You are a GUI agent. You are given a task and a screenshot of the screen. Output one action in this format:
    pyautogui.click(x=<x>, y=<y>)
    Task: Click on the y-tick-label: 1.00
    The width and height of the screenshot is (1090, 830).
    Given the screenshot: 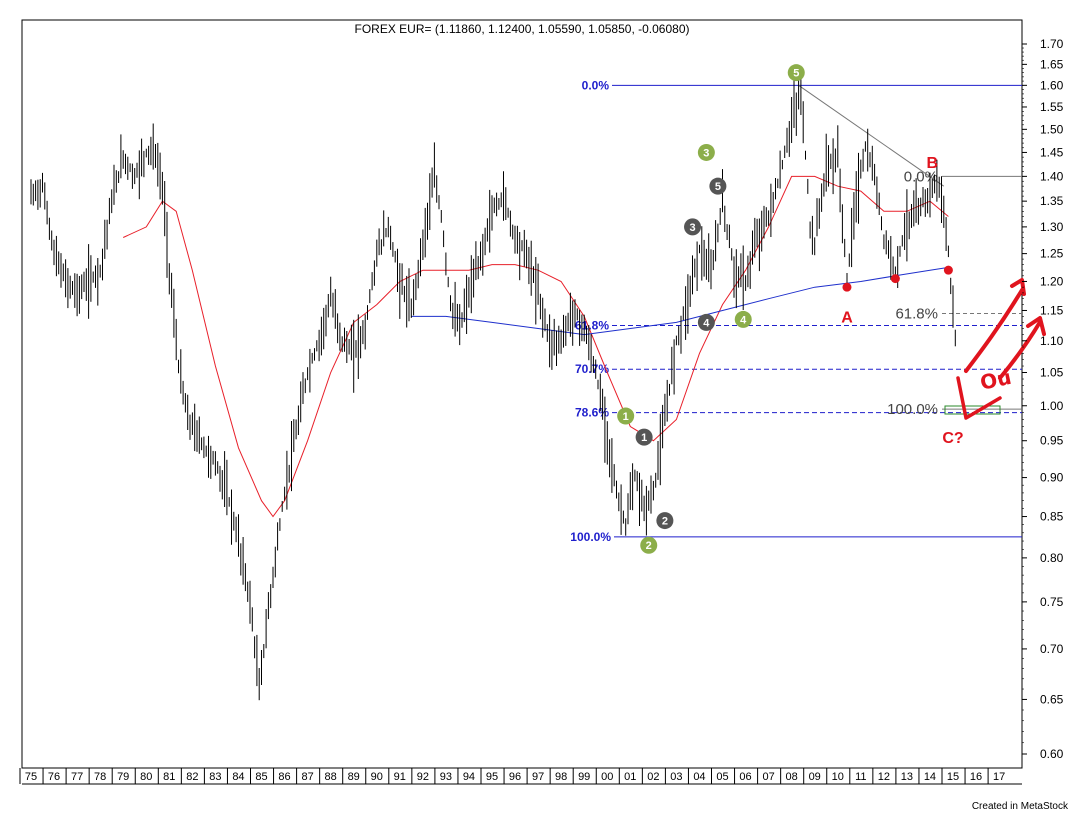 What is the action you would take?
    pyautogui.click(x=1052, y=406)
    